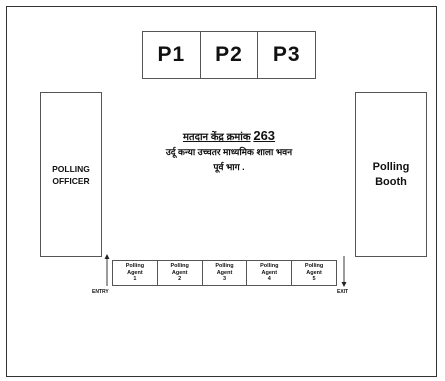  I want to click on polling-agent-5: Polling Agent 5, so click(314, 273).